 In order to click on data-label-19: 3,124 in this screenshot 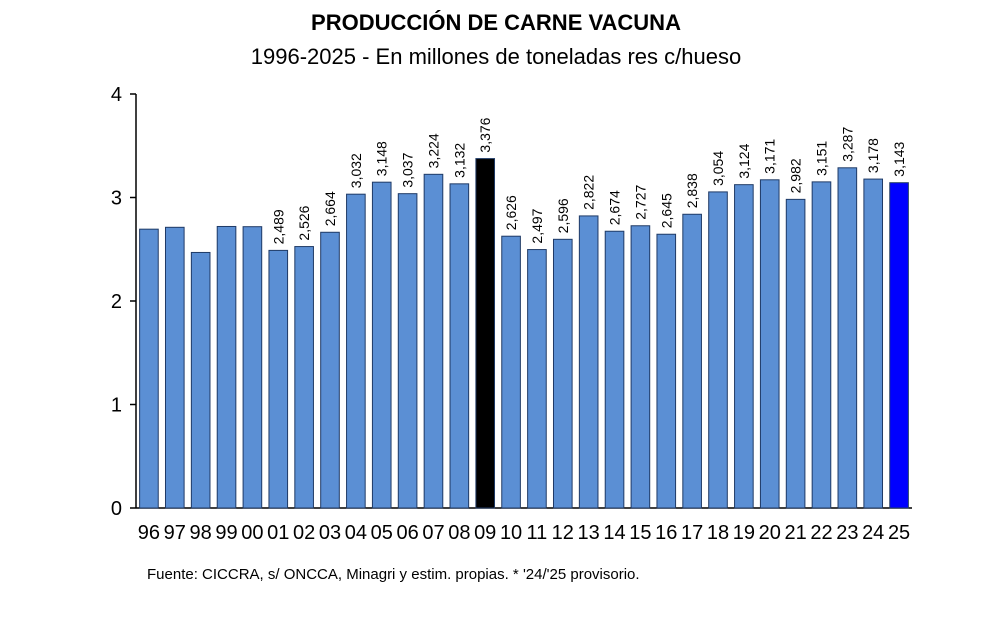, I will do `click(744, 160)`.